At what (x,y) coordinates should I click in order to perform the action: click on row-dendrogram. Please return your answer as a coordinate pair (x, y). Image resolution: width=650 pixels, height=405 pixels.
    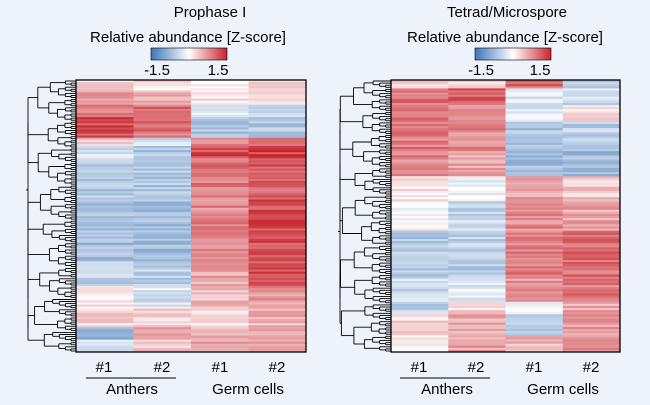
    Looking at the image, I should click on (51, 216).